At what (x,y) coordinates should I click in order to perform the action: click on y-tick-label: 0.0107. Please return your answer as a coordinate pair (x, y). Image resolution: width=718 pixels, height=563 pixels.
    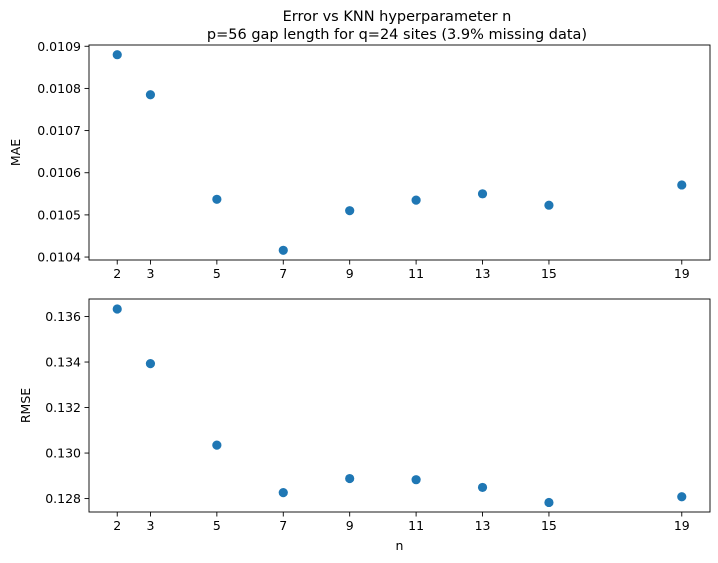
    Looking at the image, I should click on (59, 130).